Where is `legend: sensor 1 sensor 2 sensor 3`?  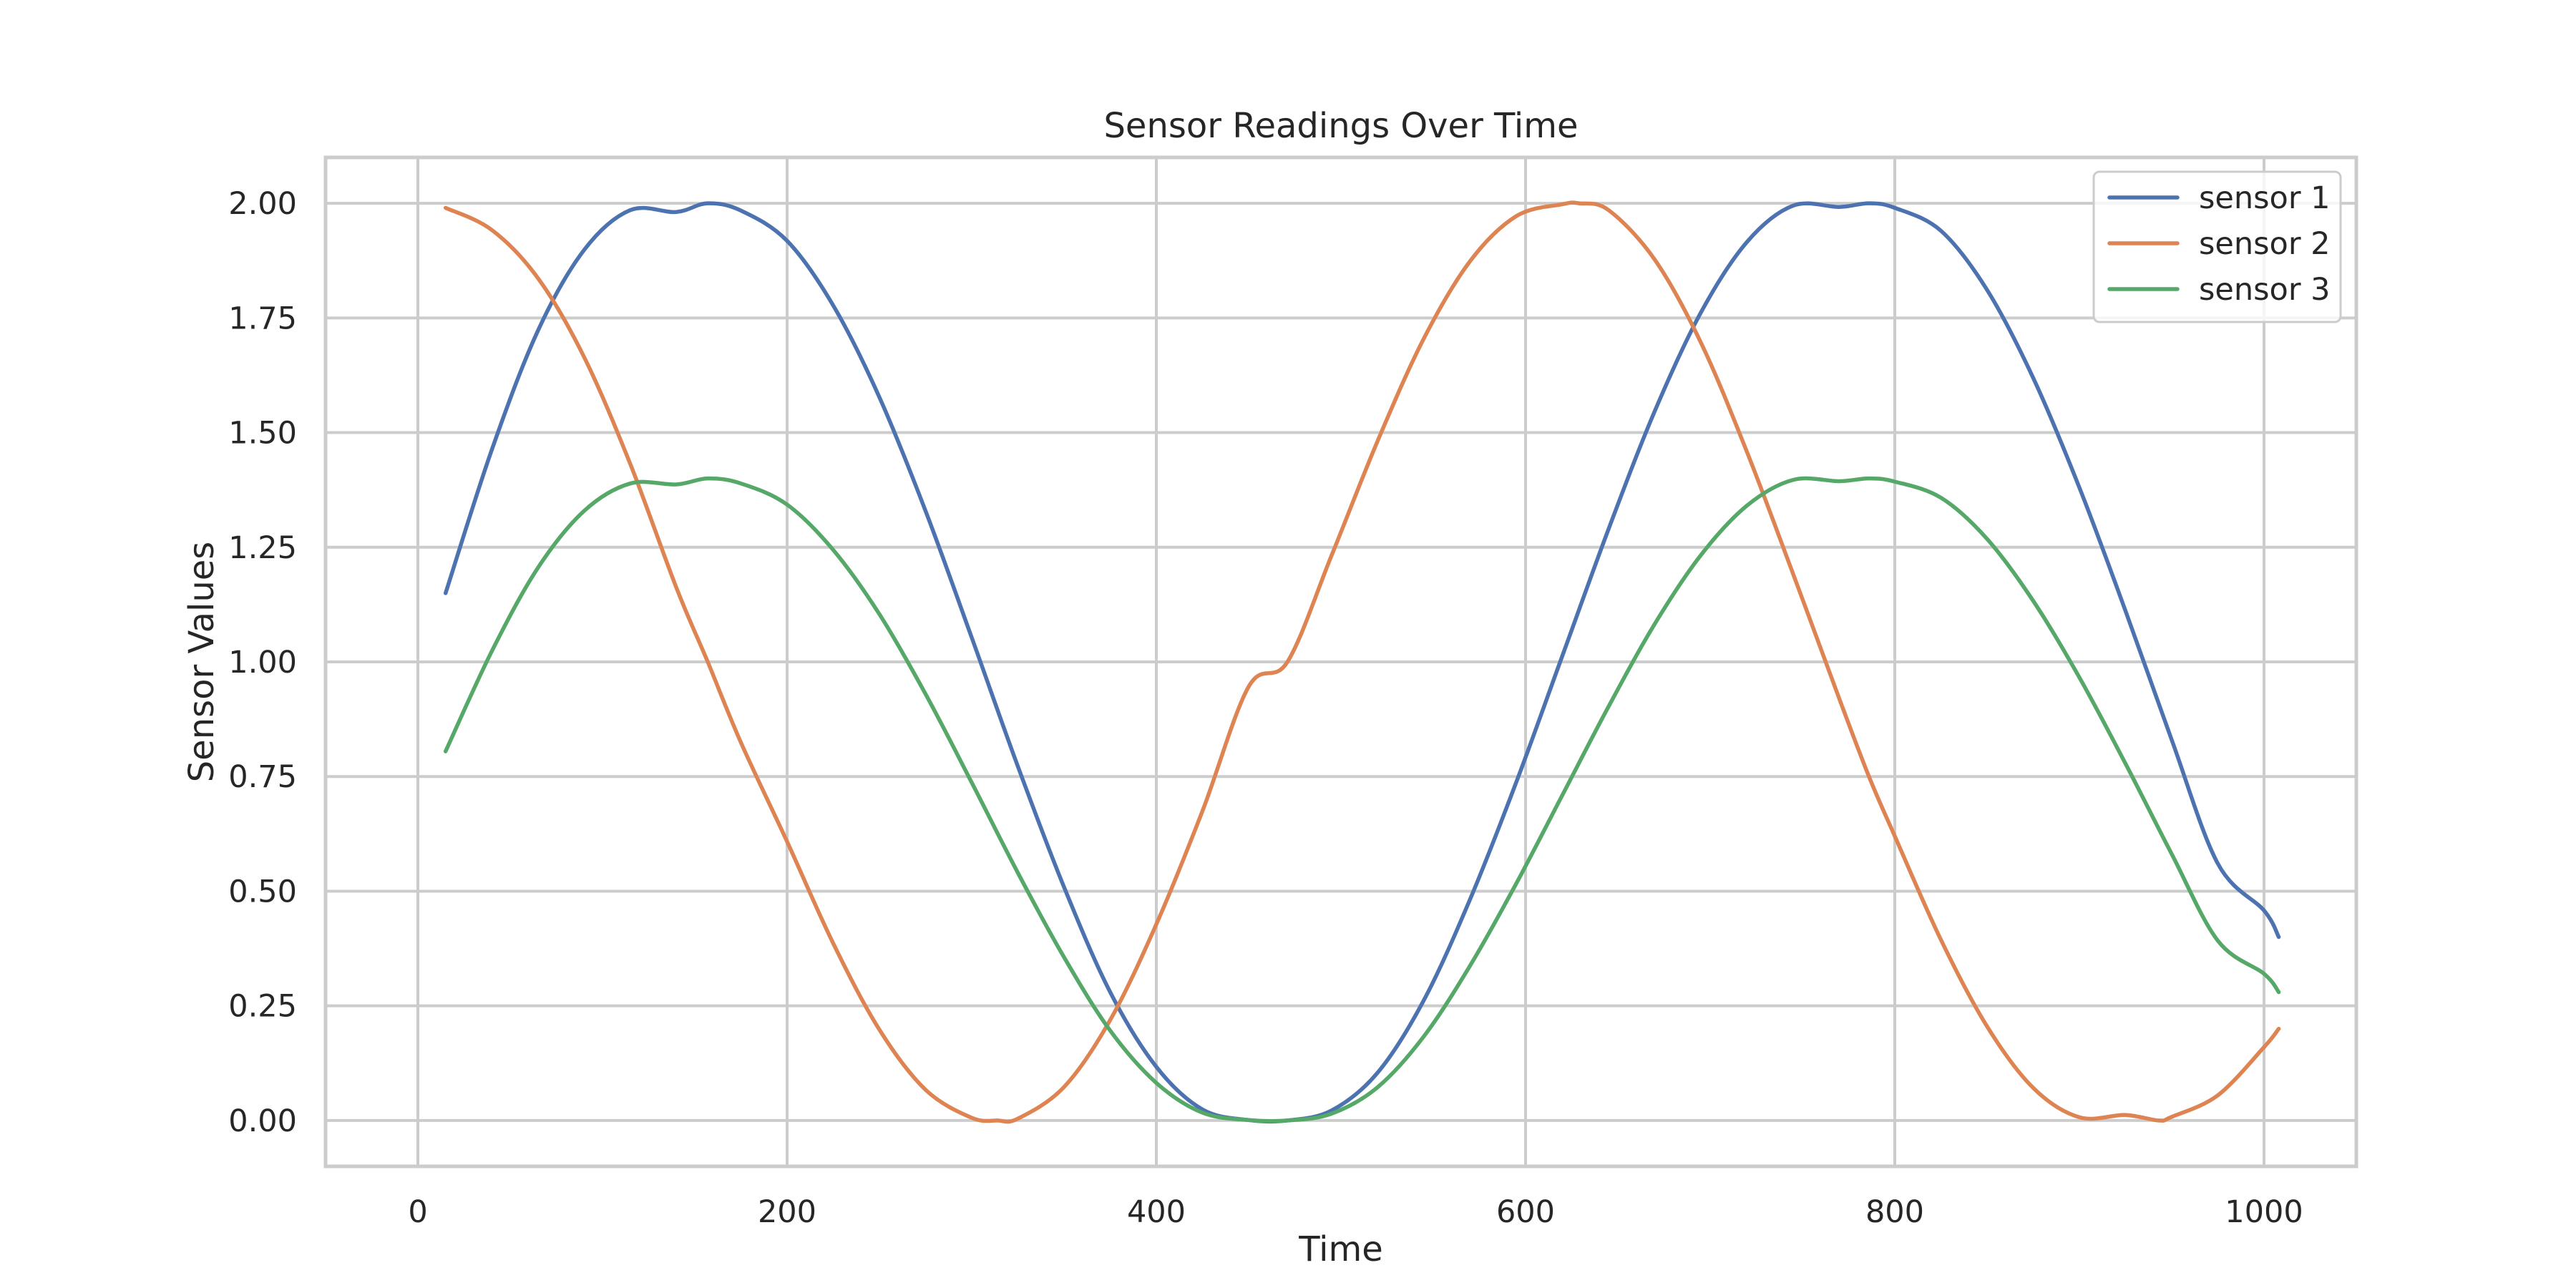 legend: sensor 1 sensor 2 sensor 3 is located at coordinates (2217, 246).